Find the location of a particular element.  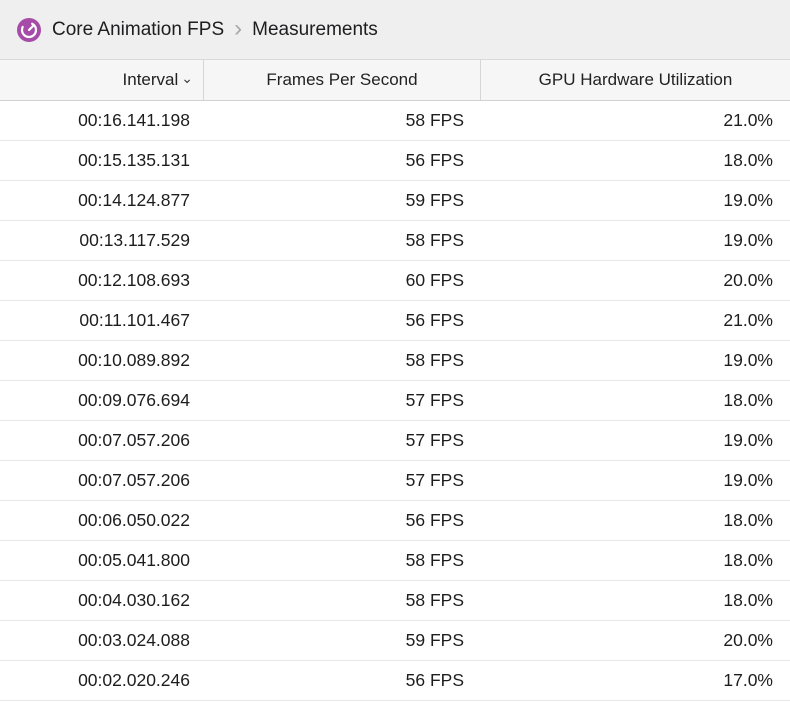

table-row: 00:09.076.694 57 FPS 18.0% is located at coordinates (395, 401).